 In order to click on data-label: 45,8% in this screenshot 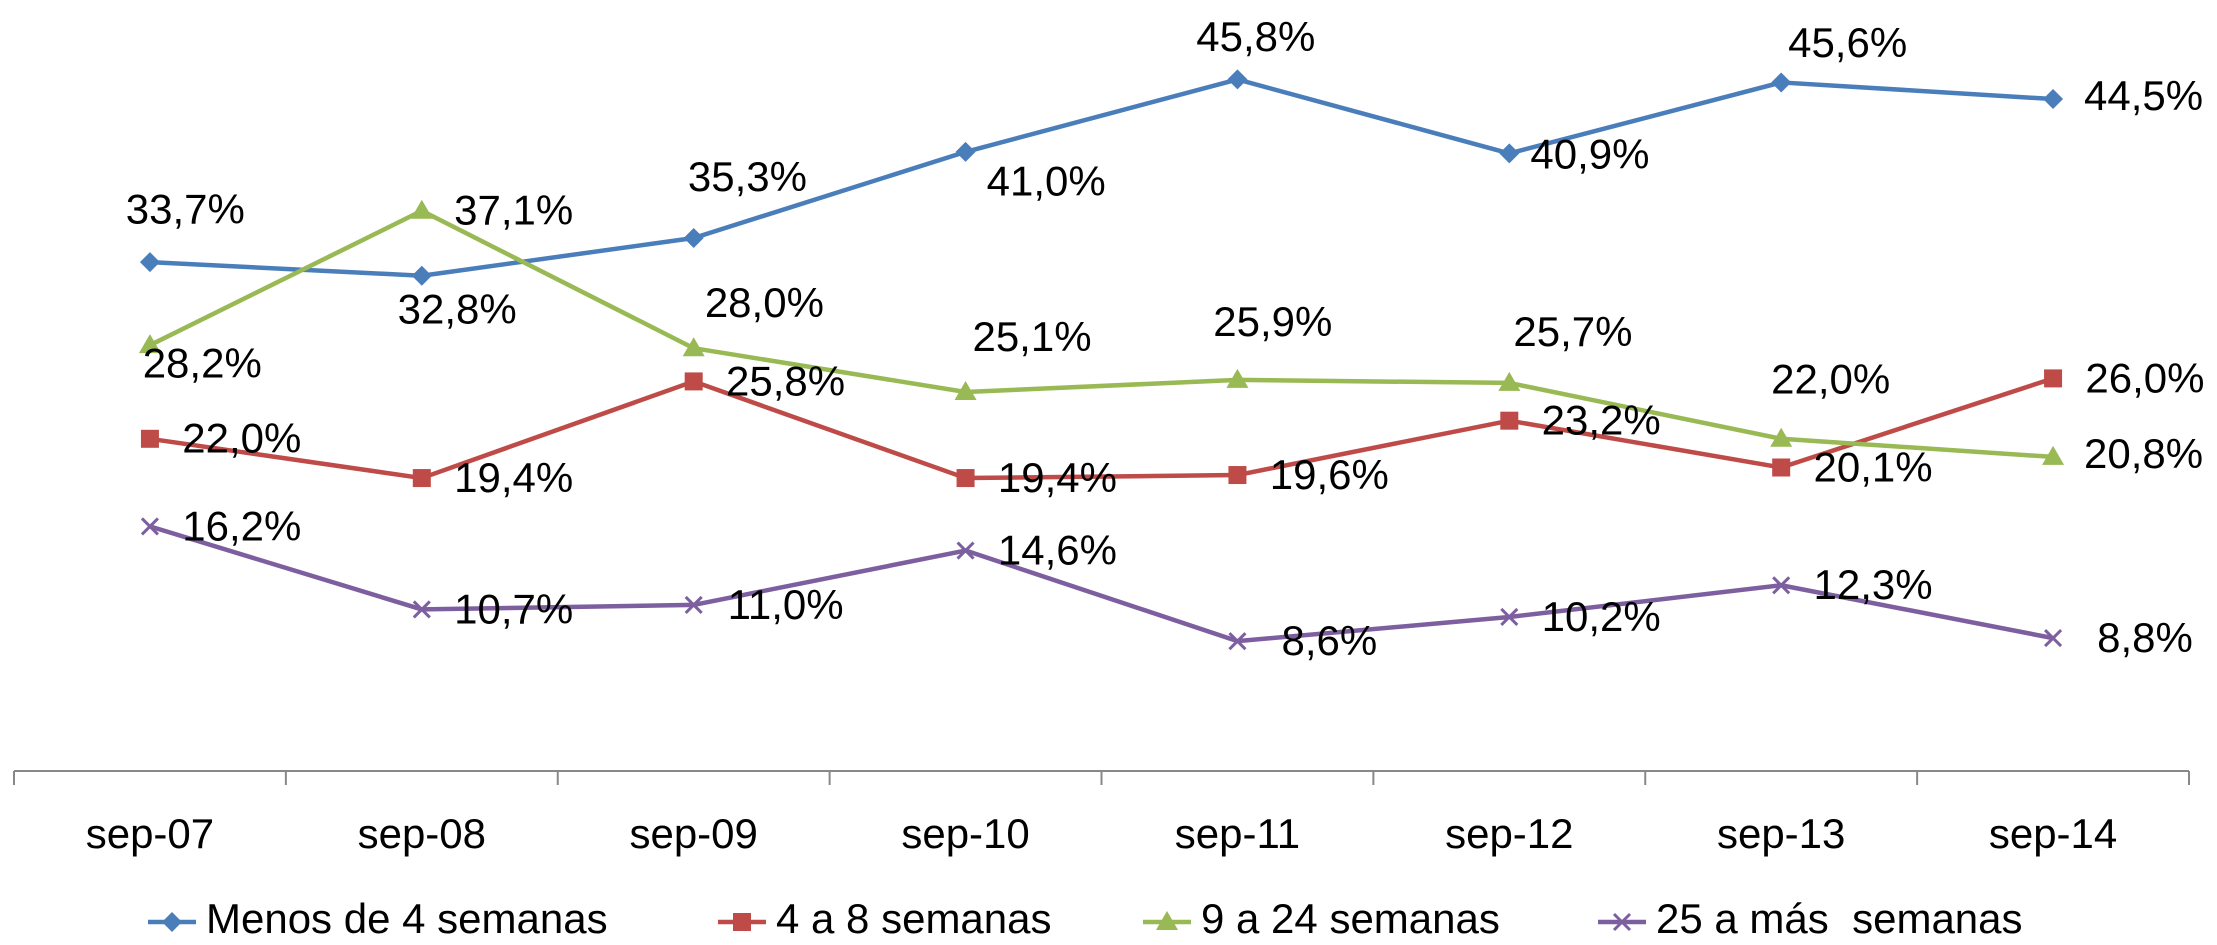, I will do `click(1255, 36)`.